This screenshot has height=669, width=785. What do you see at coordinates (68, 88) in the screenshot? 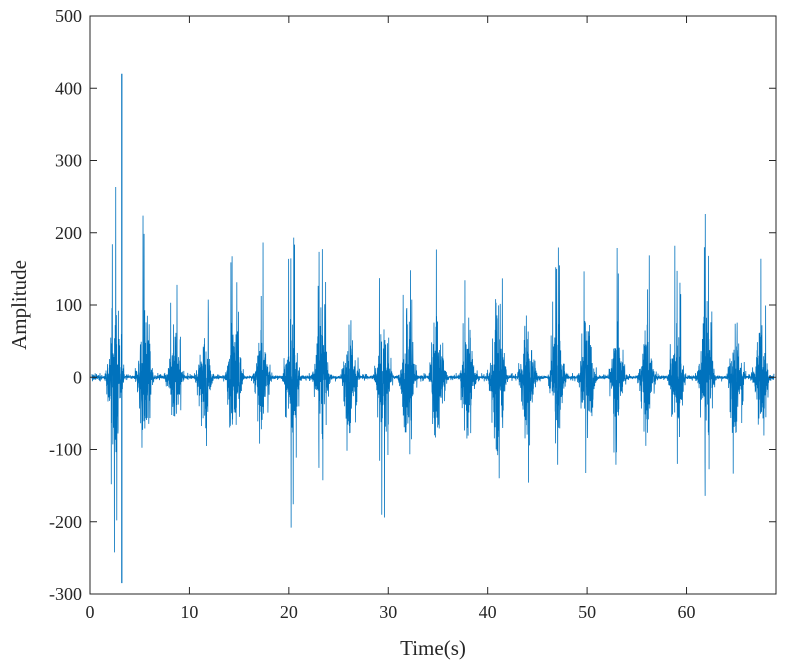
I see `y-tick-label: 400` at bounding box center [68, 88].